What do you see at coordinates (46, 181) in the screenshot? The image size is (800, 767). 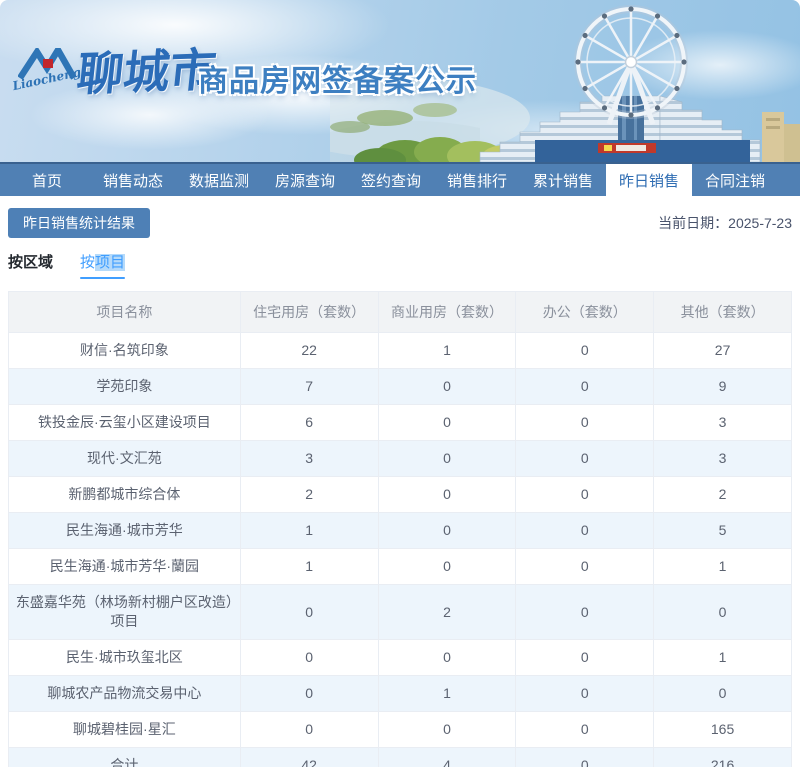 I see `nav-item: 首页` at bounding box center [46, 181].